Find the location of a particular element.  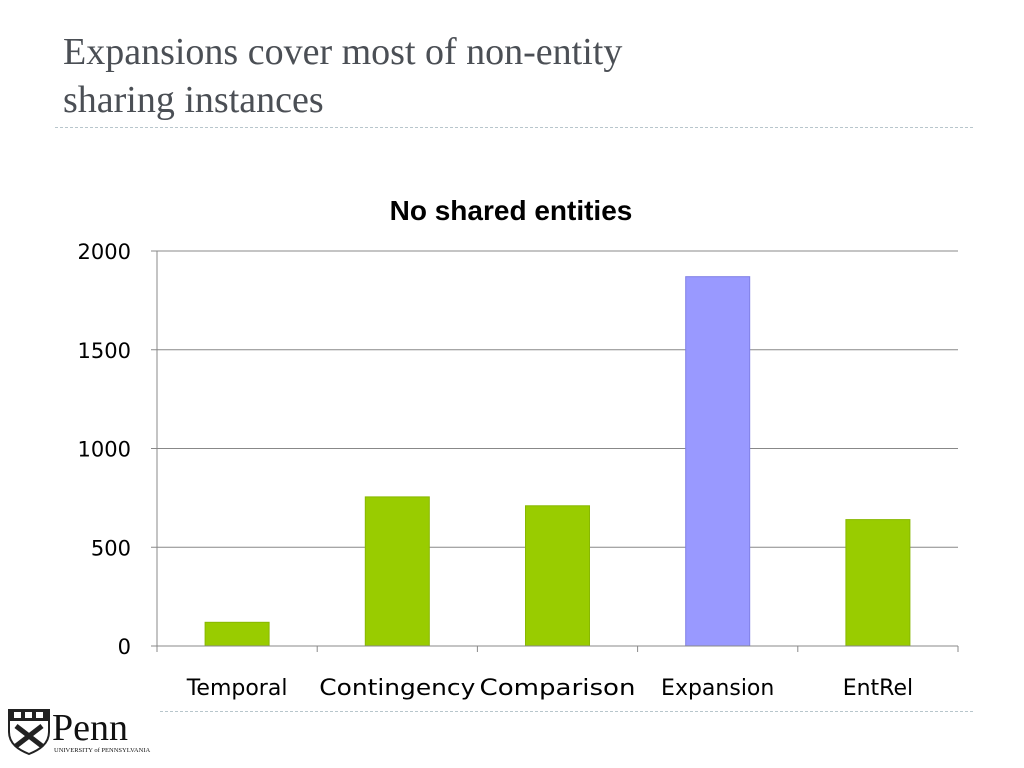

x-tick-label: Expansion is located at coordinates (717, 688).